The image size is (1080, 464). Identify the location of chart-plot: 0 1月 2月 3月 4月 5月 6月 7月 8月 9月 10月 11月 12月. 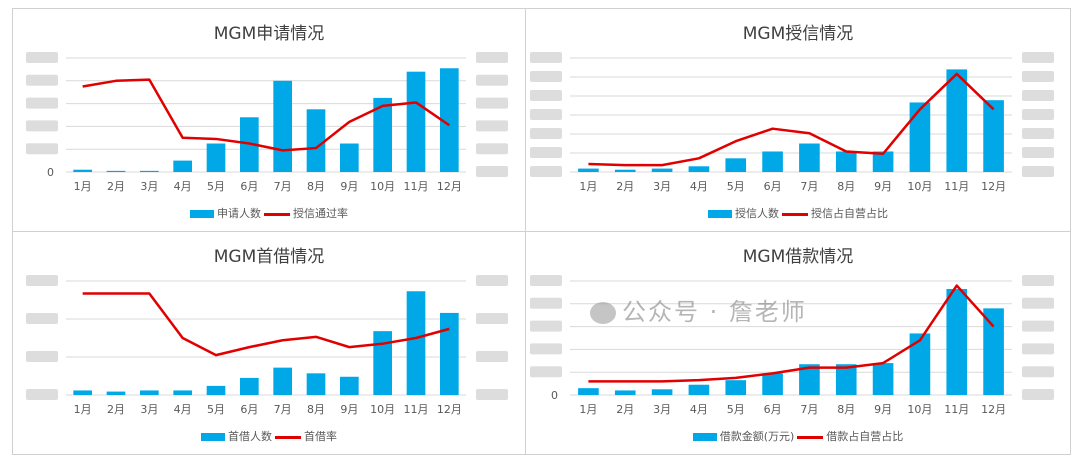
(267, 122).